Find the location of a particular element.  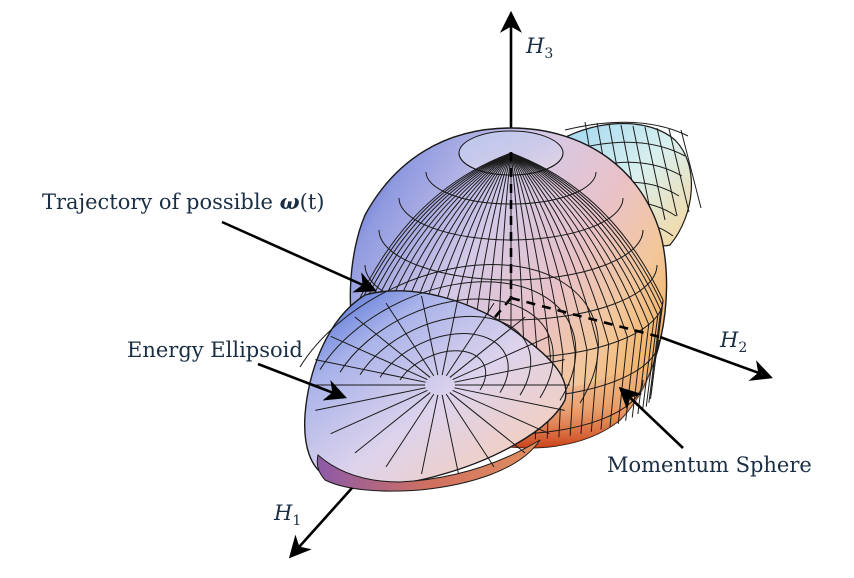

momentum-sphere-label: Momentum Sphere is located at coordinates (709, 465).